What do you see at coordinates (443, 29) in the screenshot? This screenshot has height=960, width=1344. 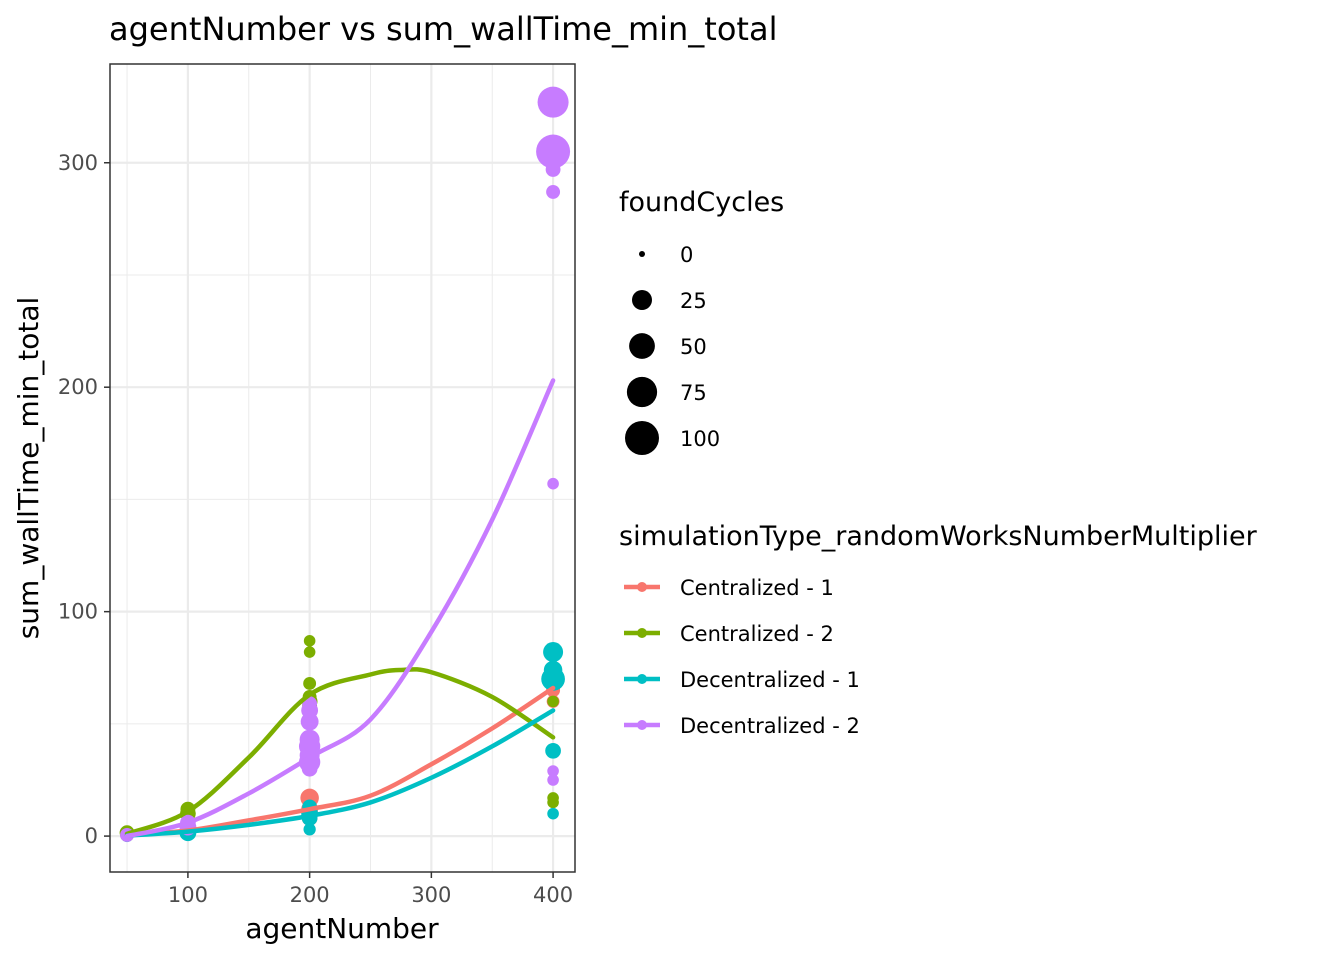 I see `chart-title: agentNumber vs sum_wallTime_min_total` at bounding box center [443, 29].